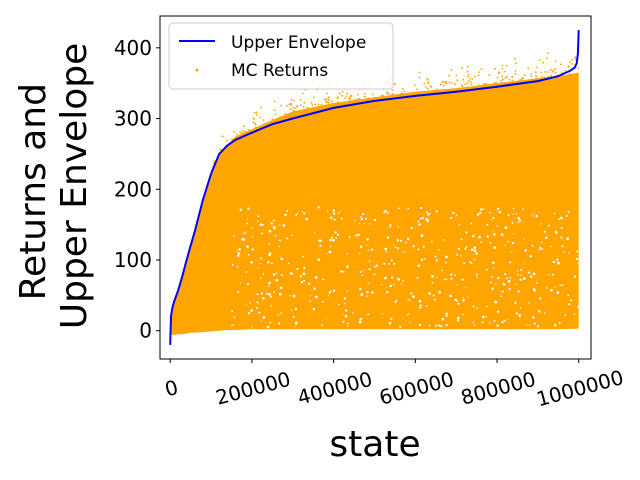 Image resolution: width=640 pixels, height=480 pixels. Describe the element at coordinates (74, 186) in the screenshot. I see `y-axis-label-line-2: Upper Envelope` at that location.